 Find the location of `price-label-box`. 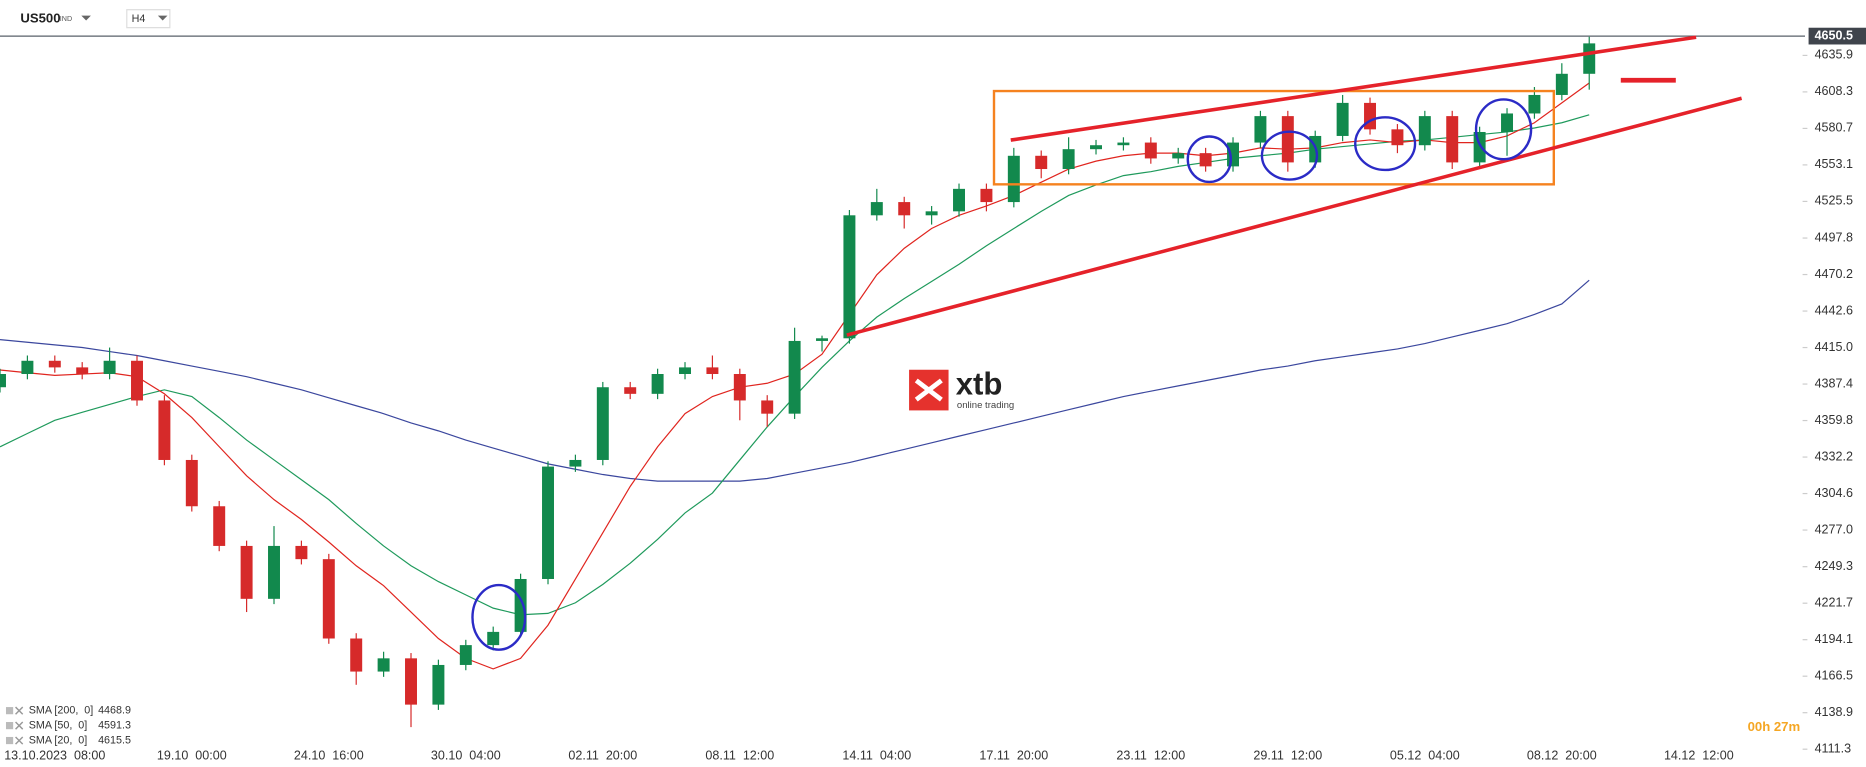

price-label-box is located at coordinates (1837, 36).